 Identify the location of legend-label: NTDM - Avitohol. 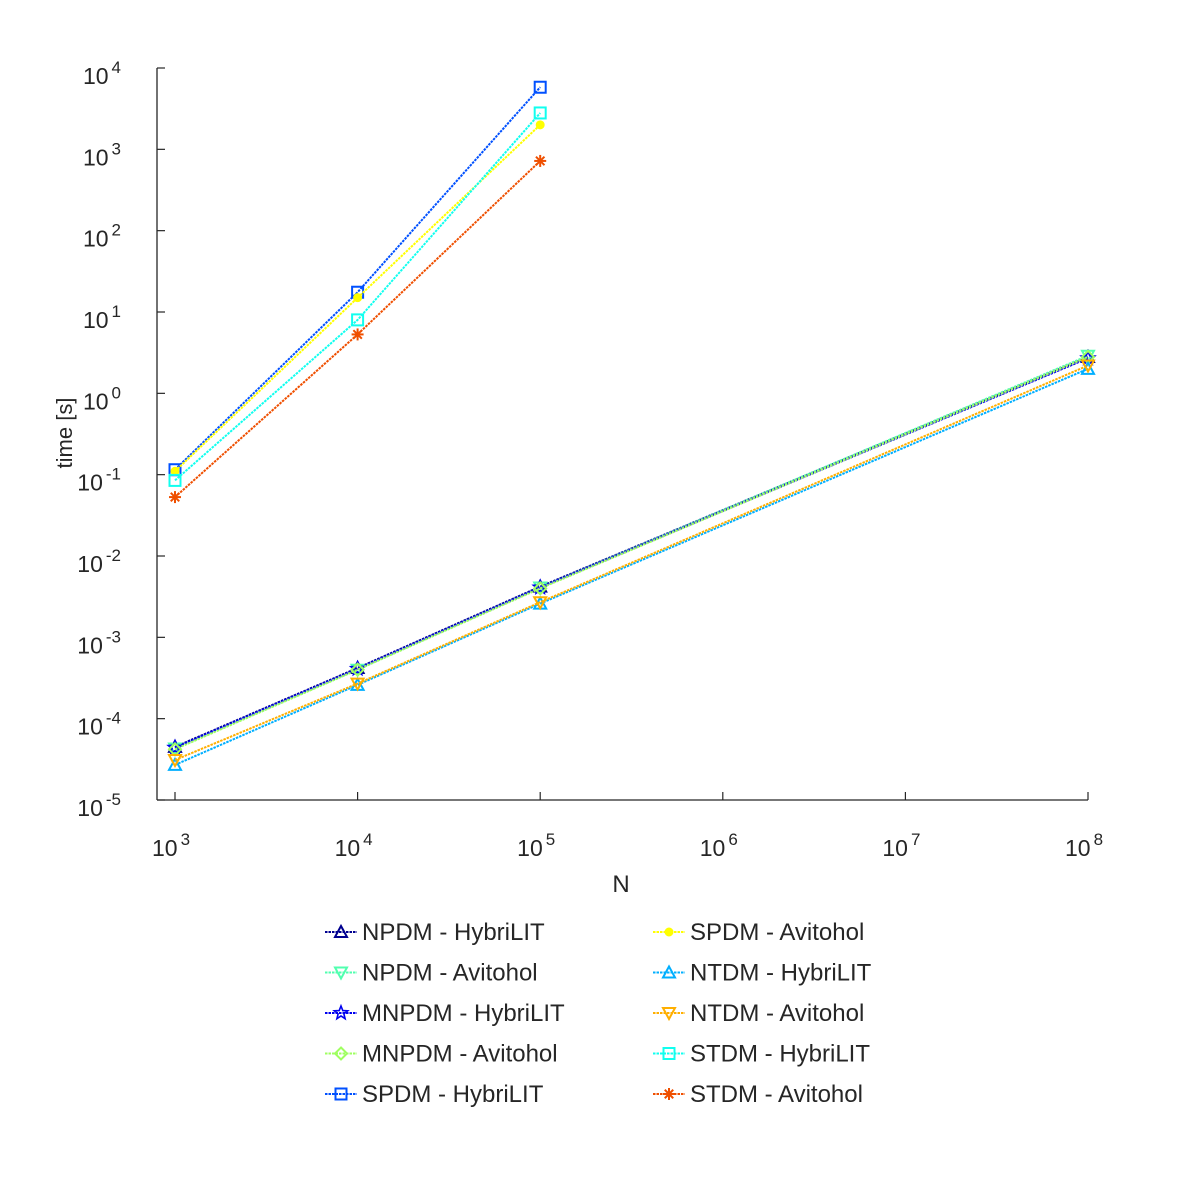
(777, 1013).